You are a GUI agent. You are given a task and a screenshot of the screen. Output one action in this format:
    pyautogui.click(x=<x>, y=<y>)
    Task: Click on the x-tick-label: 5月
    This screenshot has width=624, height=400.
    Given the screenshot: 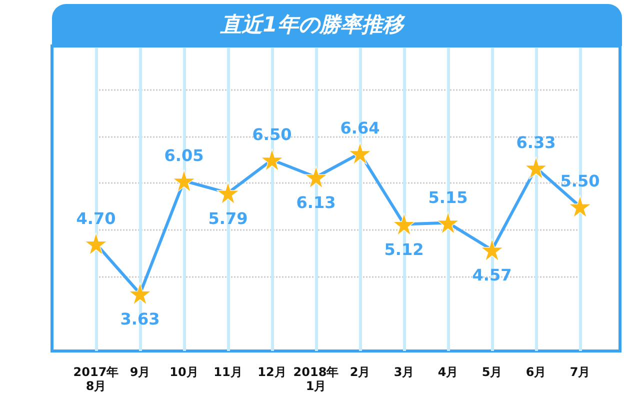 What is the action you would take?
    pyautogui.click(x=492, y=372)
    